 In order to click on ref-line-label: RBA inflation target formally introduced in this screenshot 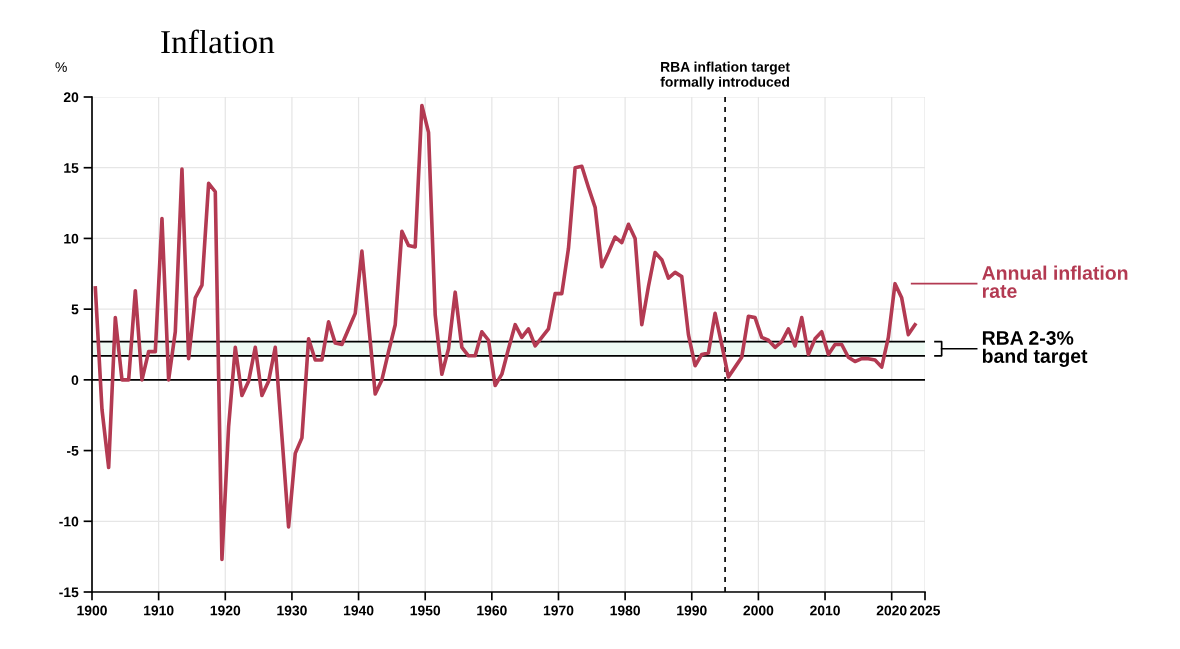, I will do `click(725, 75)`.